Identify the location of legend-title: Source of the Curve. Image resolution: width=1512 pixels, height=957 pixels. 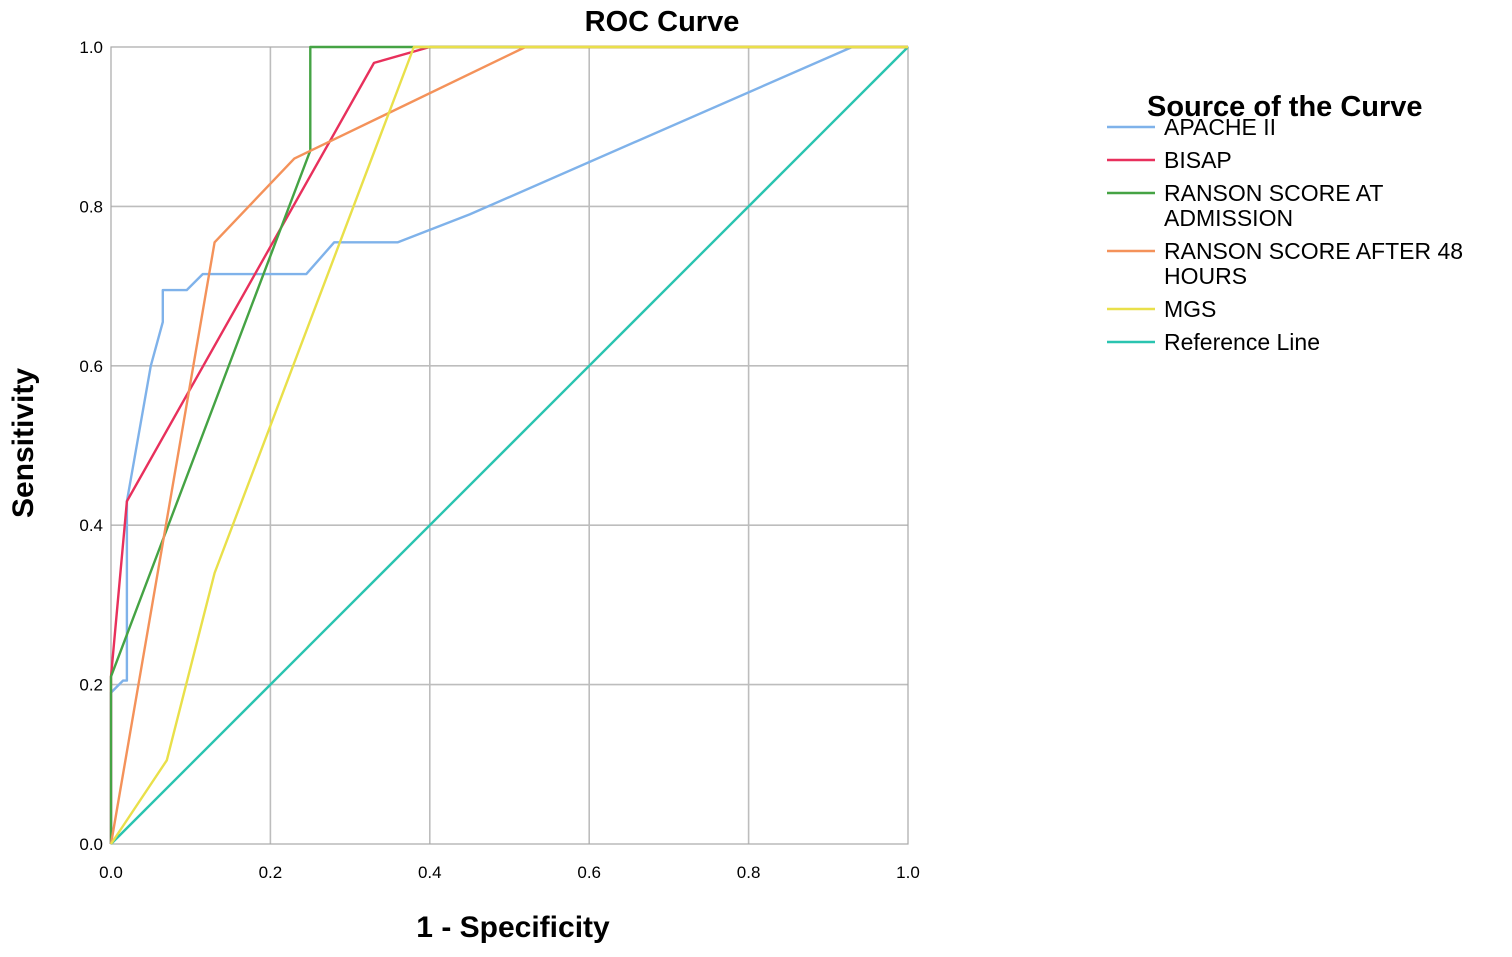
(1285, 107).